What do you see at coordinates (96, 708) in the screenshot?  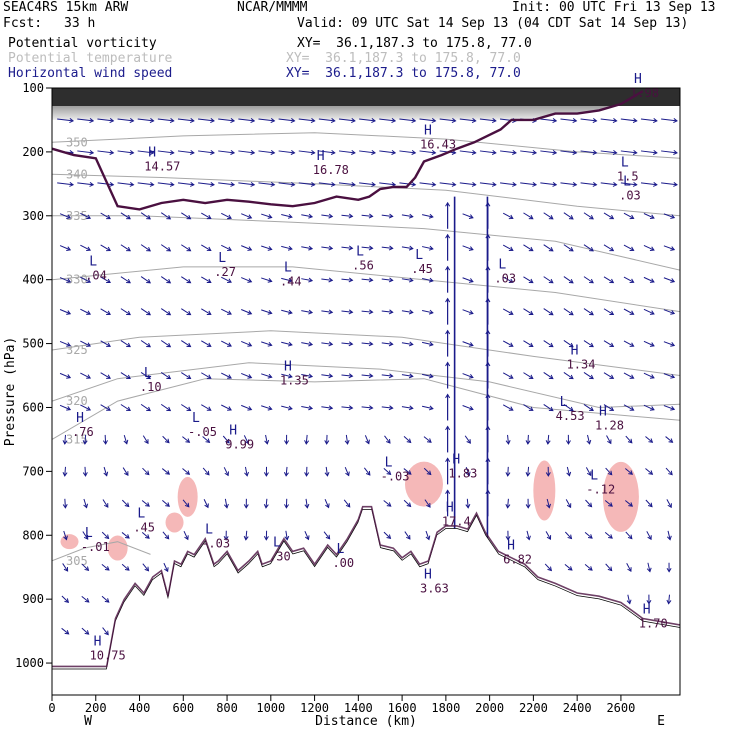 I see `x-tick-label: 200` at bounding box center [96, 708].